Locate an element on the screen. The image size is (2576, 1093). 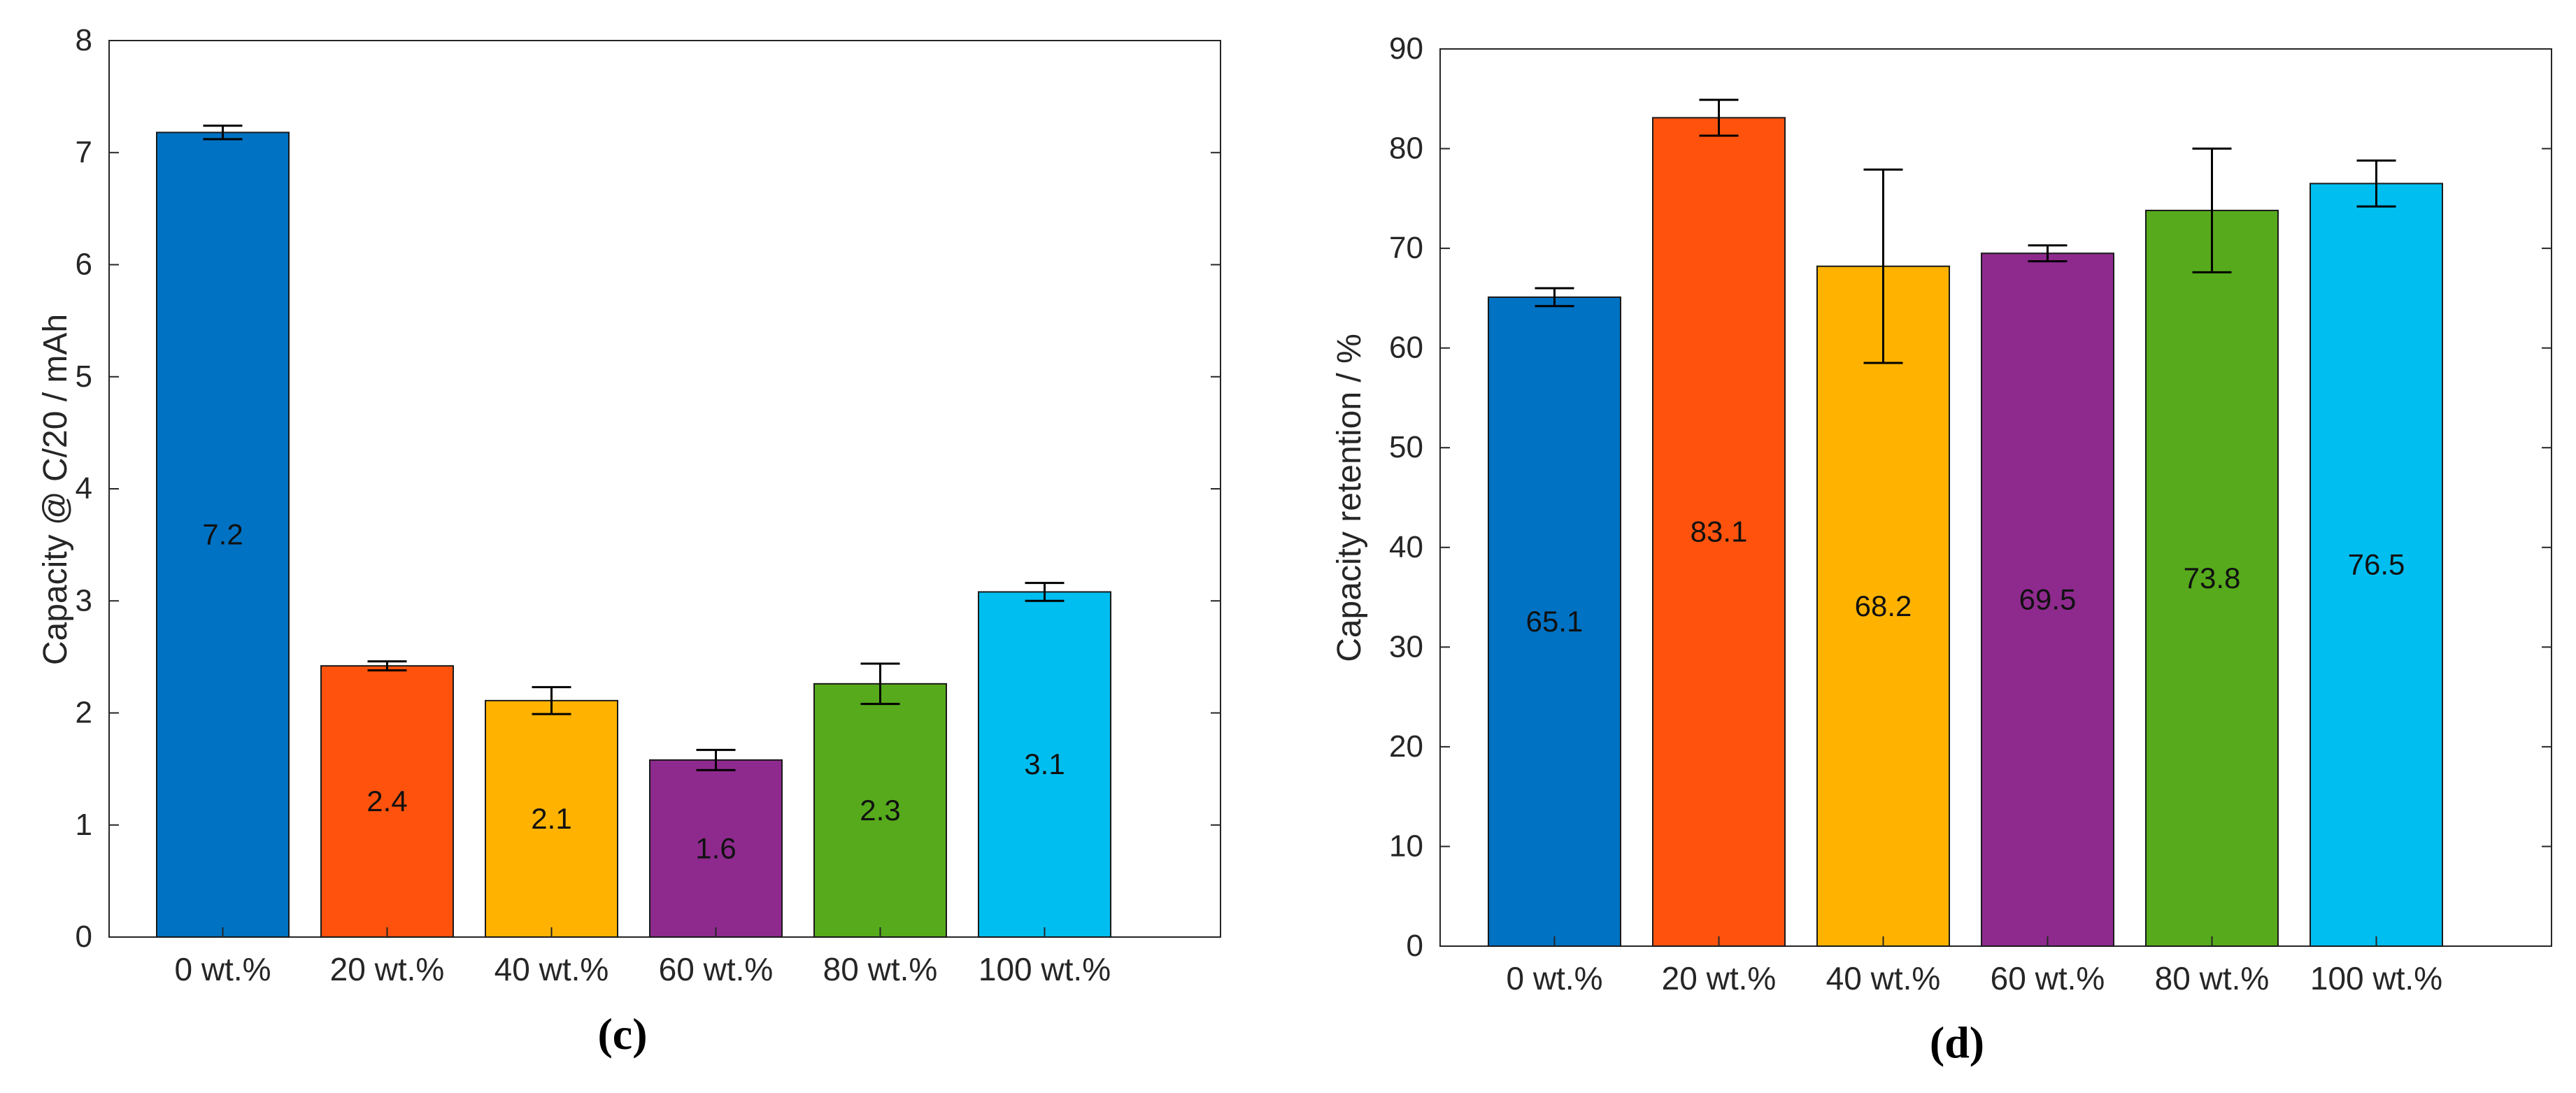
bar-value-label: 69.5 is located at coordinates (2048, 599).